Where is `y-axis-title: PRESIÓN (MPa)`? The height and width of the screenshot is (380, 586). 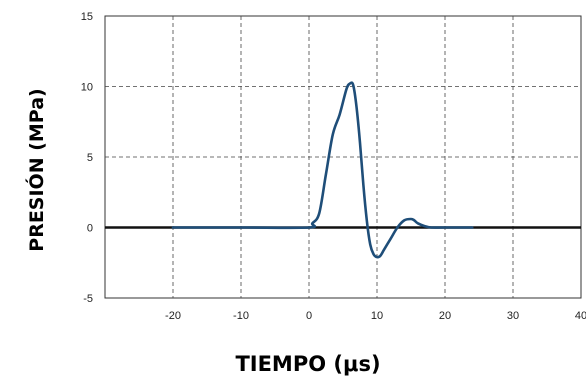
y-axis-title: PRESIÓN (MPa) is located at coordinates (36, 169).